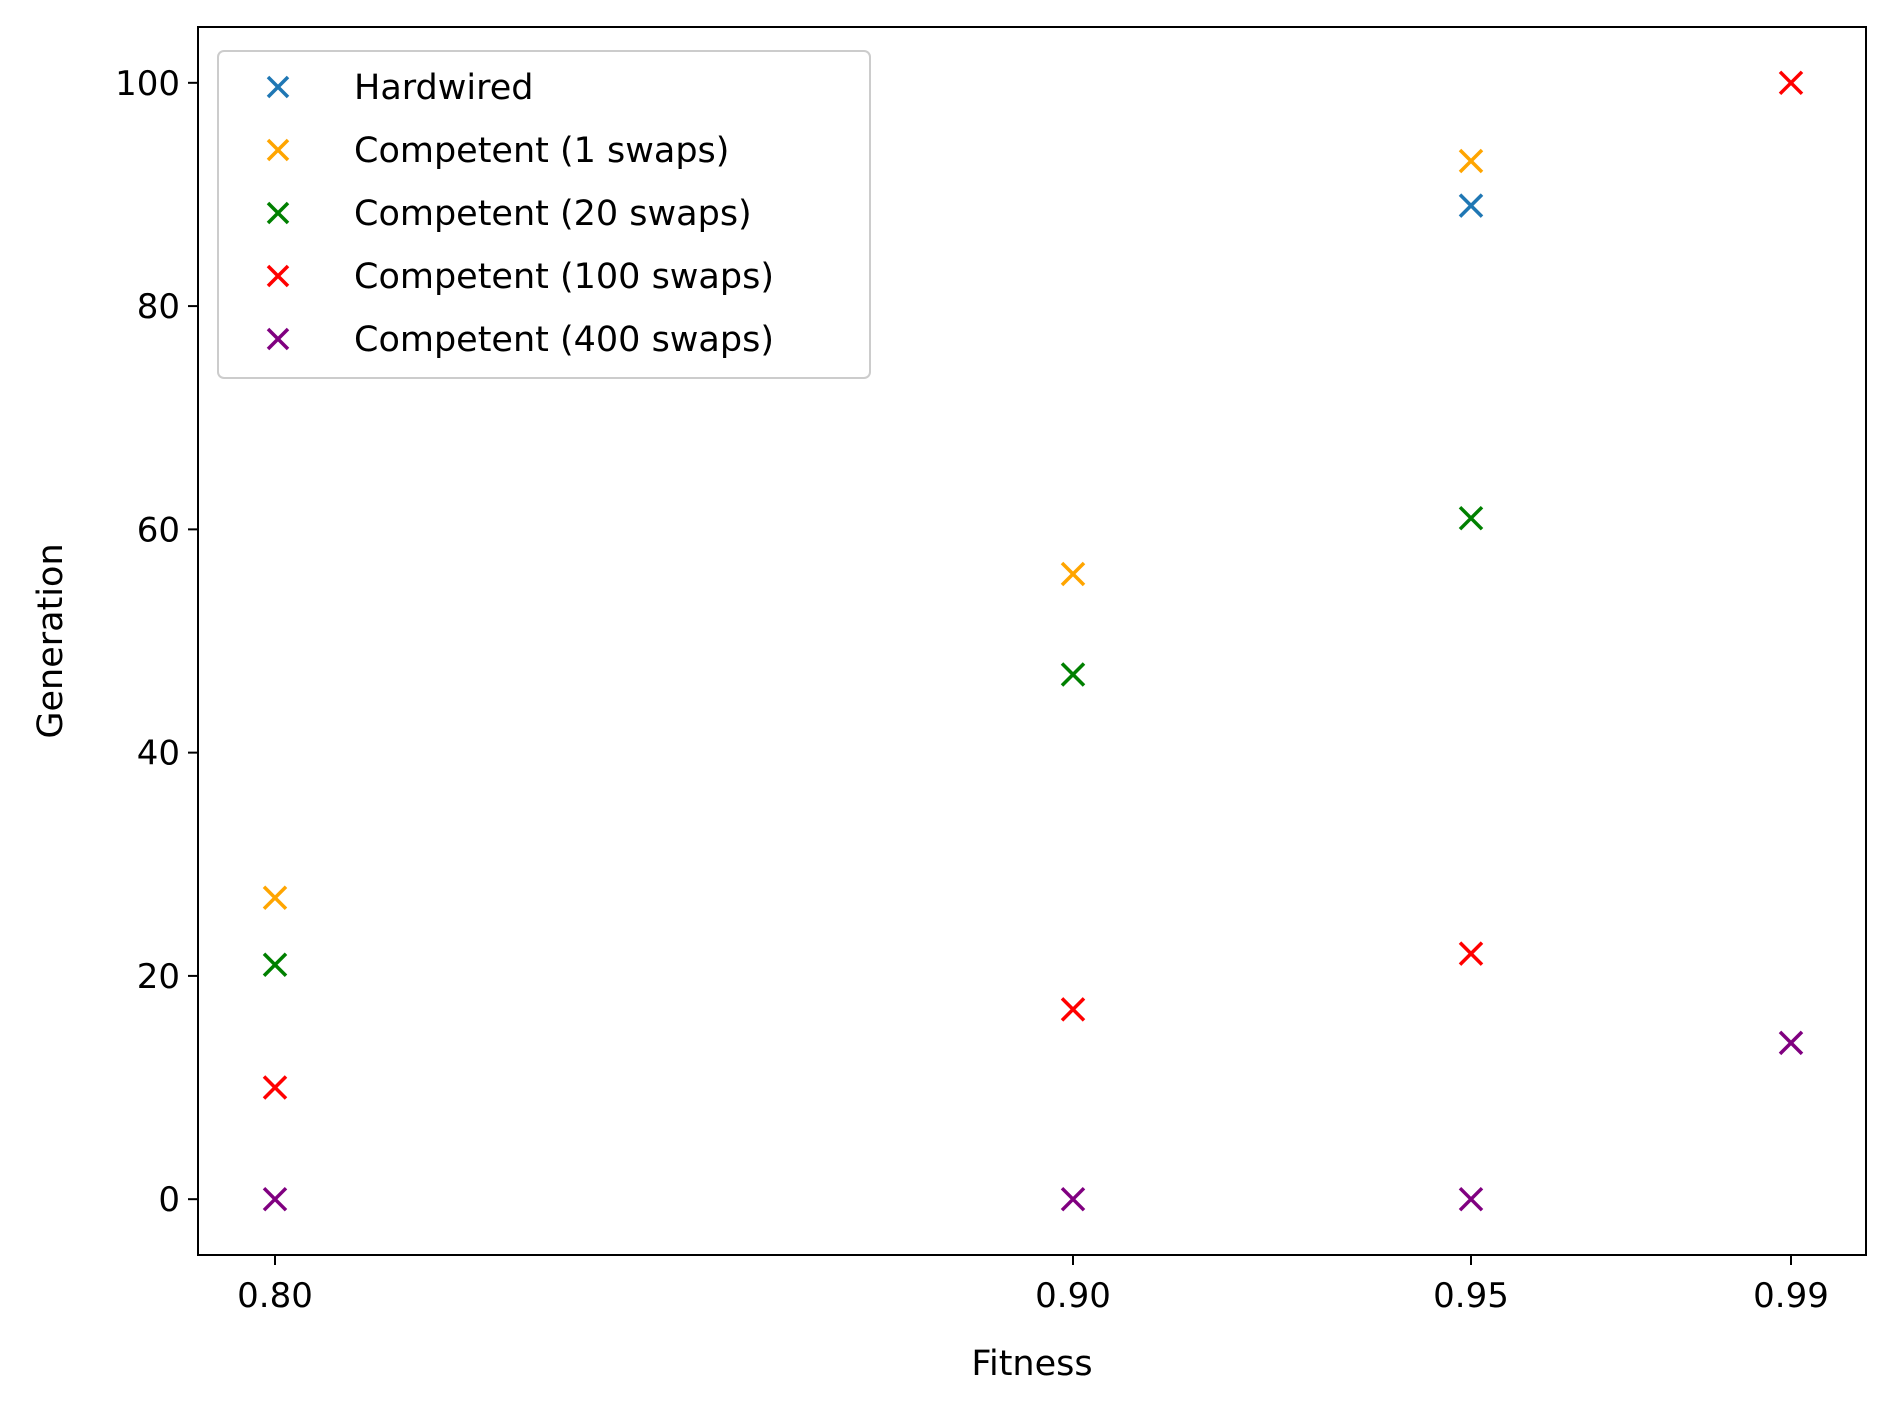  What do you see at coordinates (275, 1296) in the screenshot?
I see `x-tick-label: 0.80` at bounding box center [275, 1296].